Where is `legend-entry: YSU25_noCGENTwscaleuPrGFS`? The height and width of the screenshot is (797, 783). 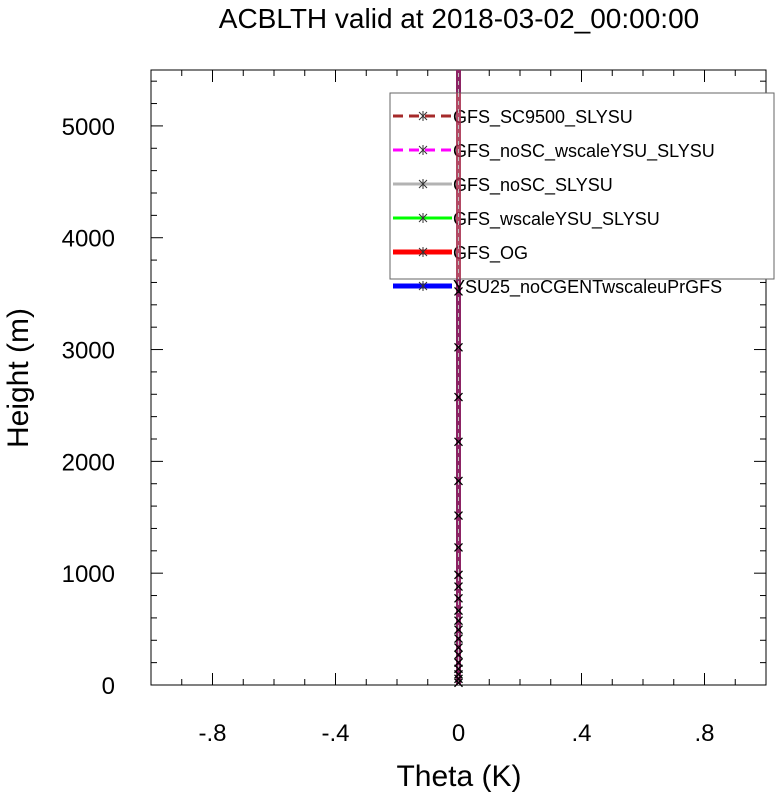 legend-entry: YSU25_noCGENTwscaleuPrGFS is located at coordinates (557, 287).